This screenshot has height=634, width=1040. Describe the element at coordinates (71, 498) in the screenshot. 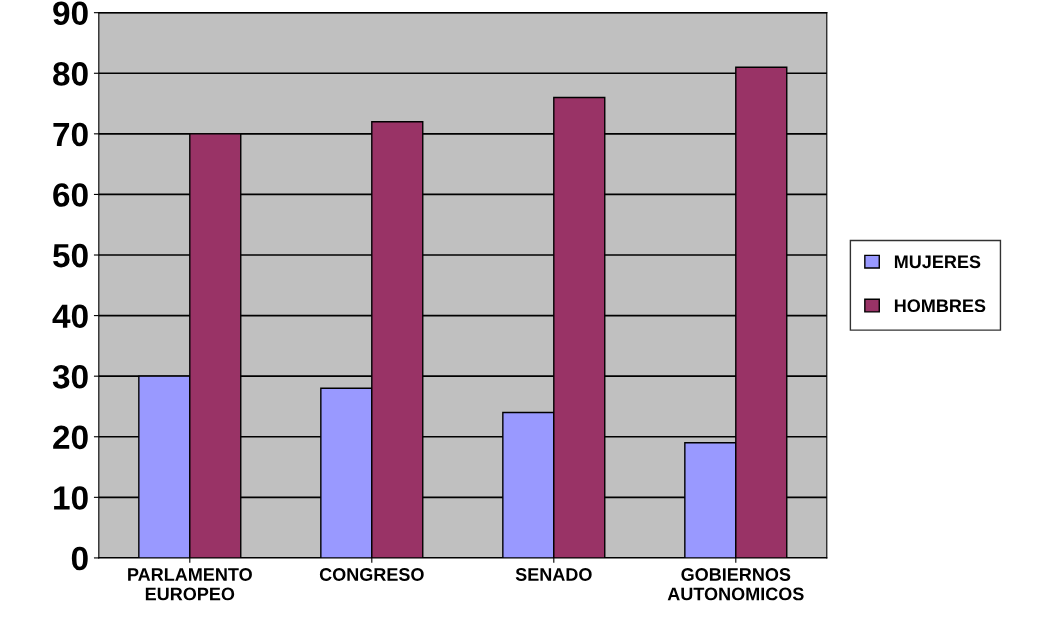

I see `y-tick-label: 10` at that location.